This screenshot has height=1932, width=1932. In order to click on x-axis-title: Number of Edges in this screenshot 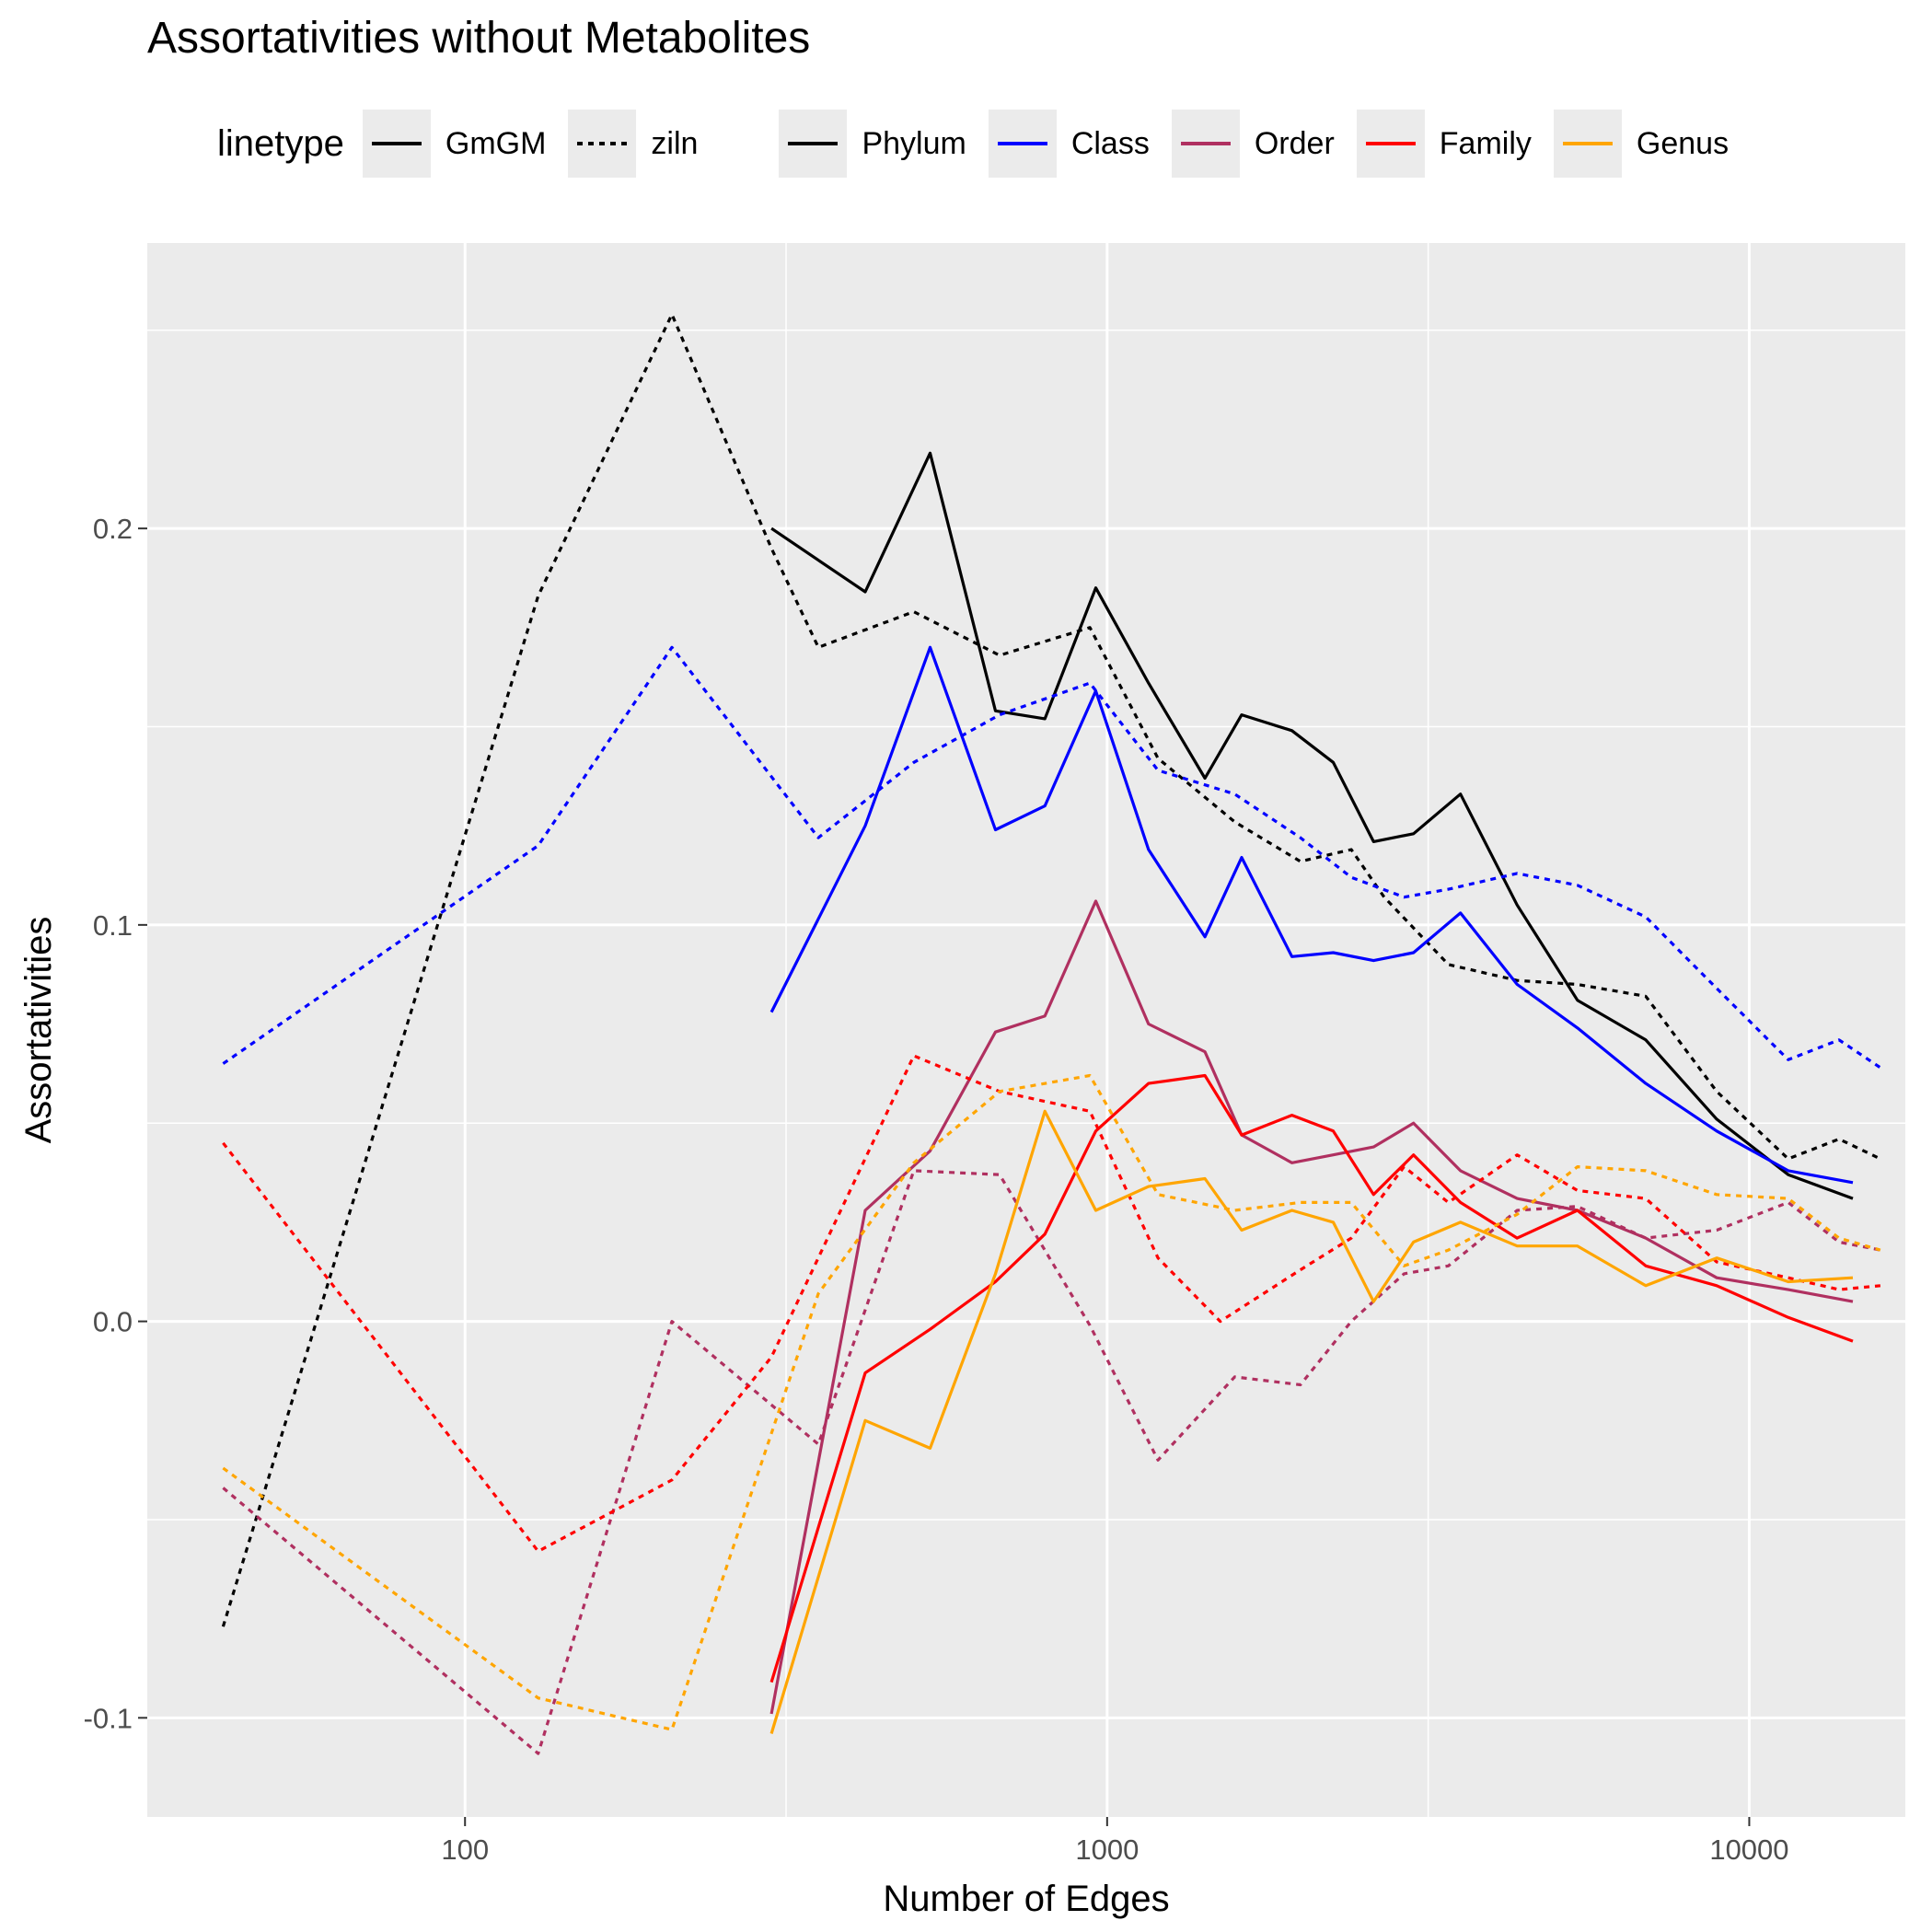, I will do `click(1026, 1899)`.